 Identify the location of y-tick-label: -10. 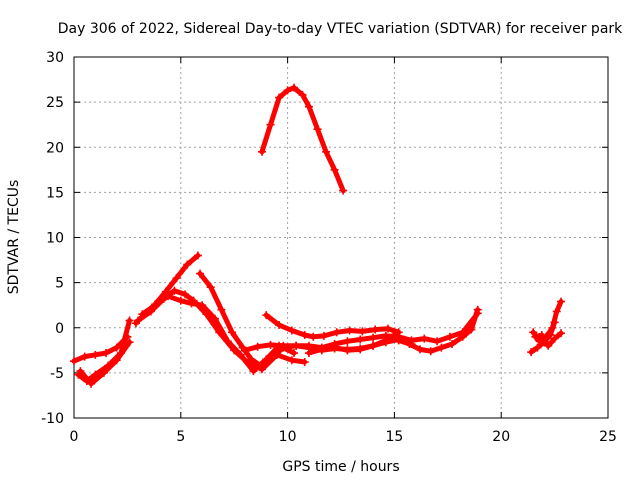
(52, 419).